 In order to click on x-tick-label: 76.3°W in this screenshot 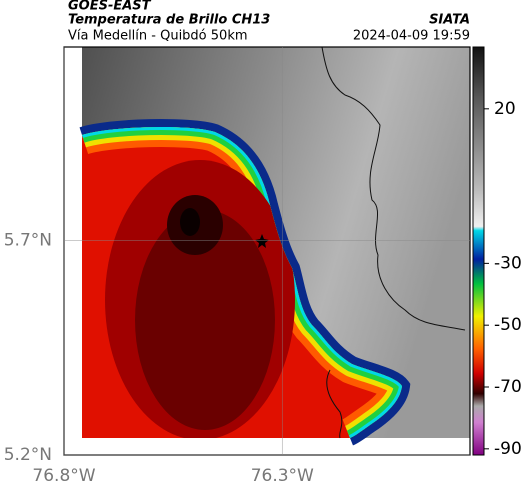, I will do `click(282, 476)`.